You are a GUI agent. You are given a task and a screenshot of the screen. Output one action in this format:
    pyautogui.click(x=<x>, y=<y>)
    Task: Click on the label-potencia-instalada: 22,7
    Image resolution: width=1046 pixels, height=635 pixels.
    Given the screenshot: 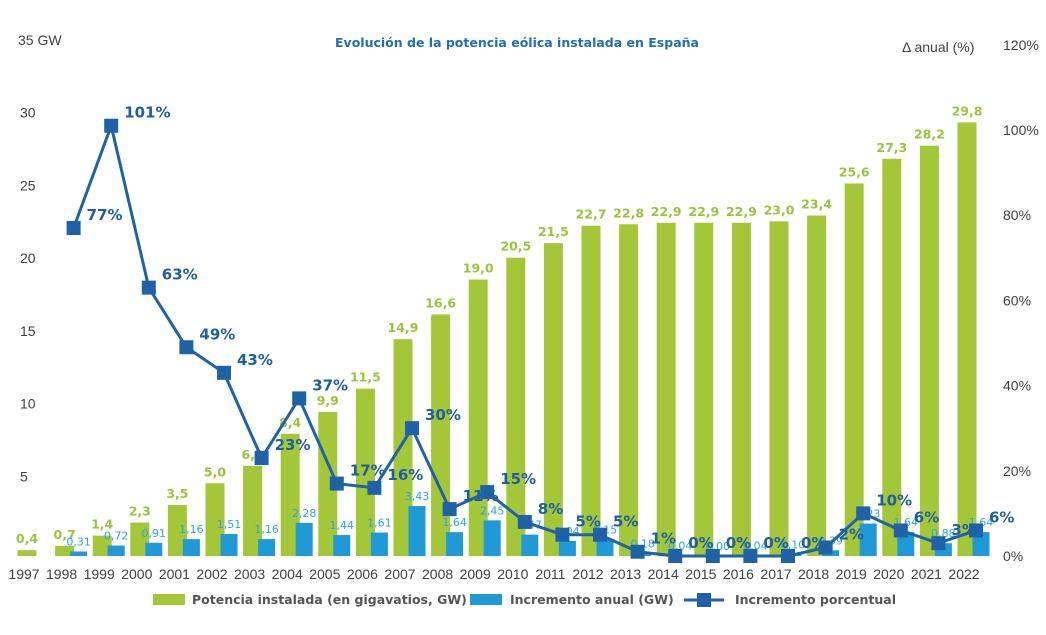 What is the action you would take?
    pyautogui.click(x=591, y=214)
    